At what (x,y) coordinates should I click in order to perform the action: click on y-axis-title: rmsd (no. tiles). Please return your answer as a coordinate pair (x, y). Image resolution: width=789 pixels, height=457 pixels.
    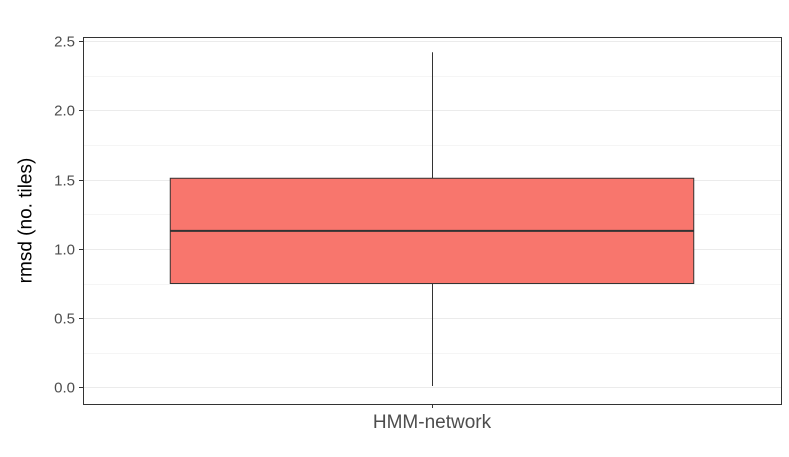
    Looking at the image, I should click on (26, 221).